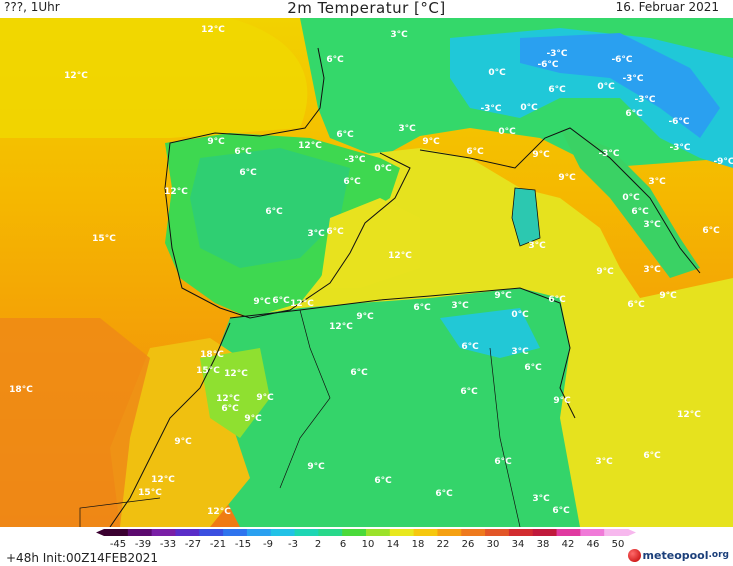 The width and height of the screenshot is (733, 566). Describe the element at coordinates (468, 544) in the screenshot. I see `legend-tick-label: 26` at that location.